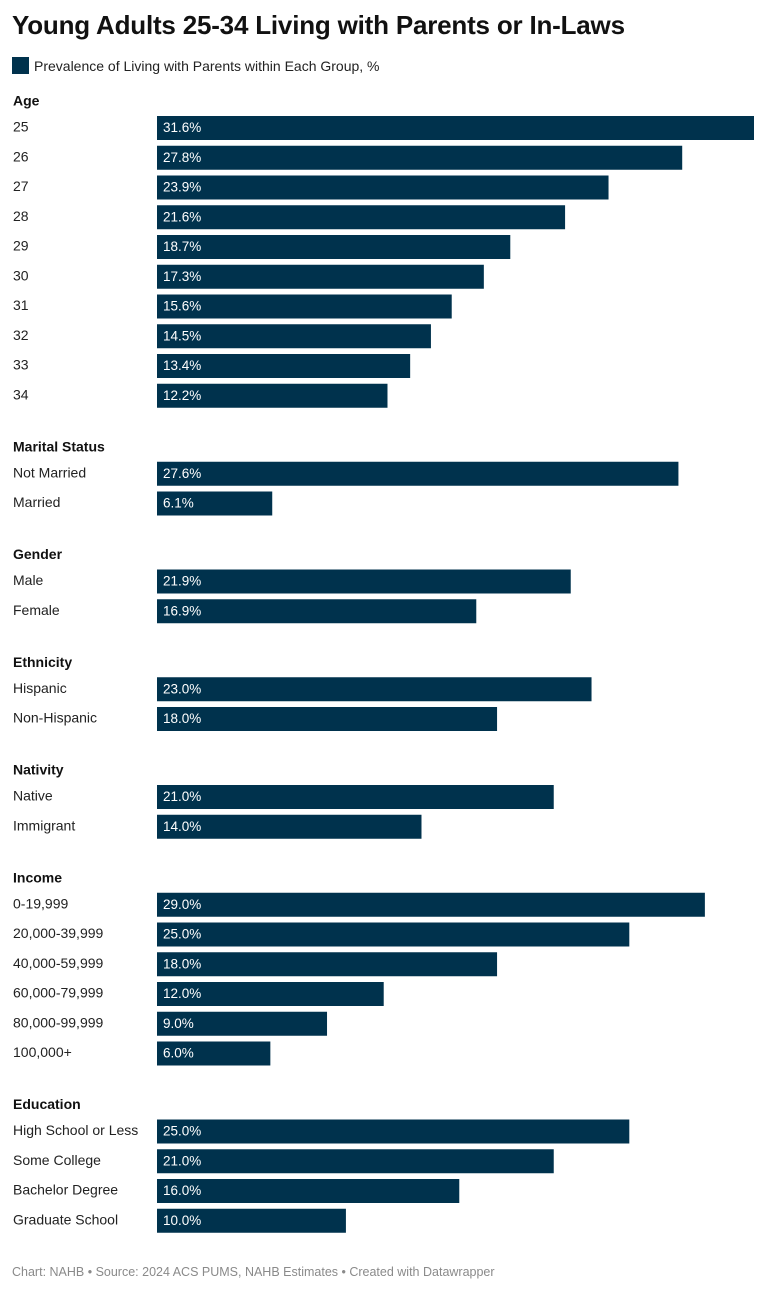 Image resolution: width=768 pixels, height=1294 pixels. What do you see at coordinates (21, 305) in the screenshot?
I see `category-label: 31` at bounding box center [21, 305].